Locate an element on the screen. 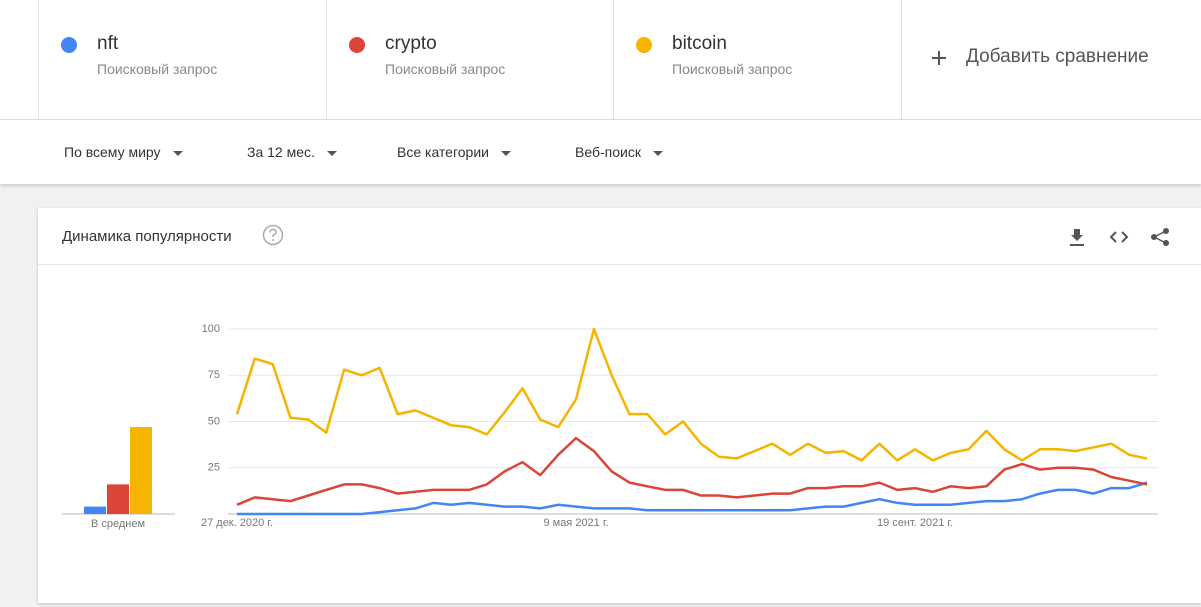  x-tick-label: 9 мая 2021 г. is located at coordinates (575, 523).